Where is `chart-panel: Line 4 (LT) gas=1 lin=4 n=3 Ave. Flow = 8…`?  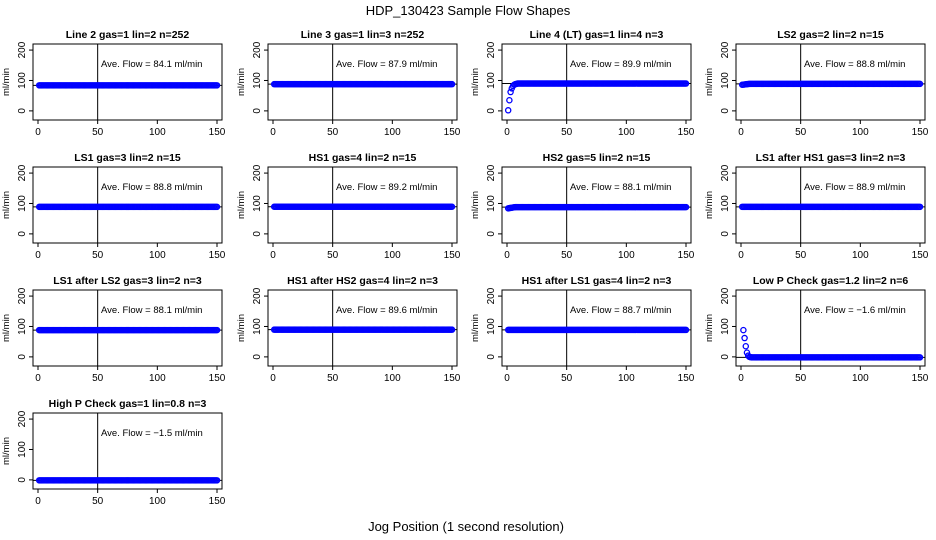 chart-panel: Line 4 (LT) gas=1 lin=4 n=3 Ave. Flow = 8… is located at coordinates (582, 83).